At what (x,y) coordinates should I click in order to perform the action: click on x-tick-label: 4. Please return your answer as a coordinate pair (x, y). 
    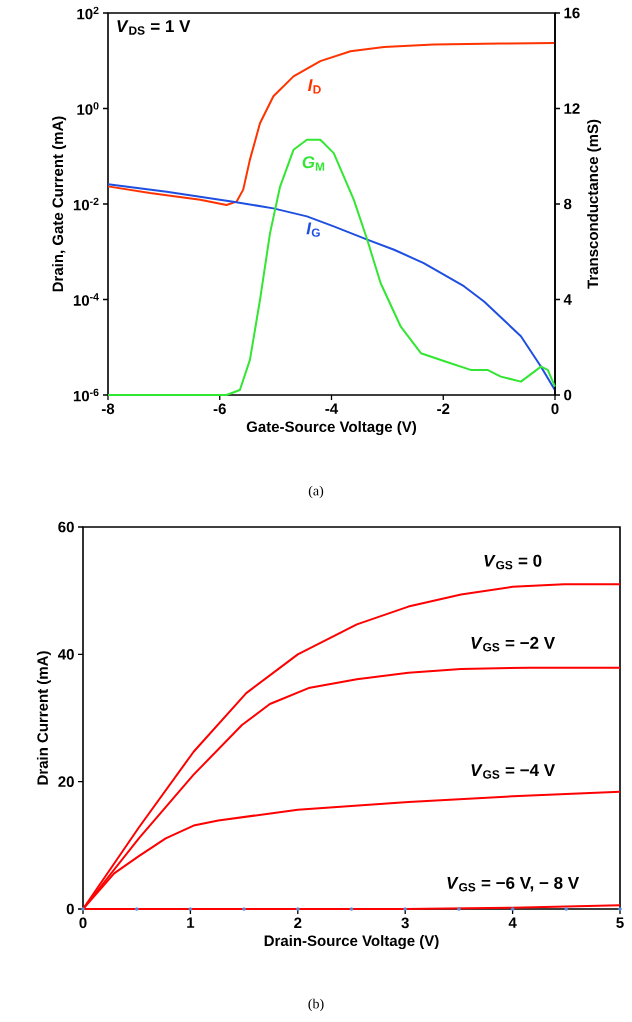
    Looking at the image, I should click on (512, 922).